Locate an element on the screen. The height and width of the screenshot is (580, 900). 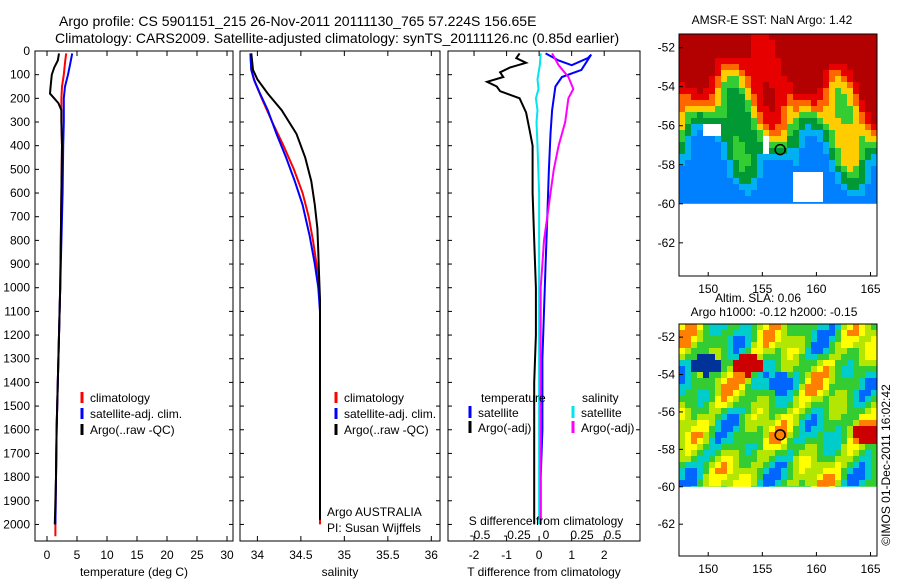
legend-label: climatology is located at coordinates (120, 398).